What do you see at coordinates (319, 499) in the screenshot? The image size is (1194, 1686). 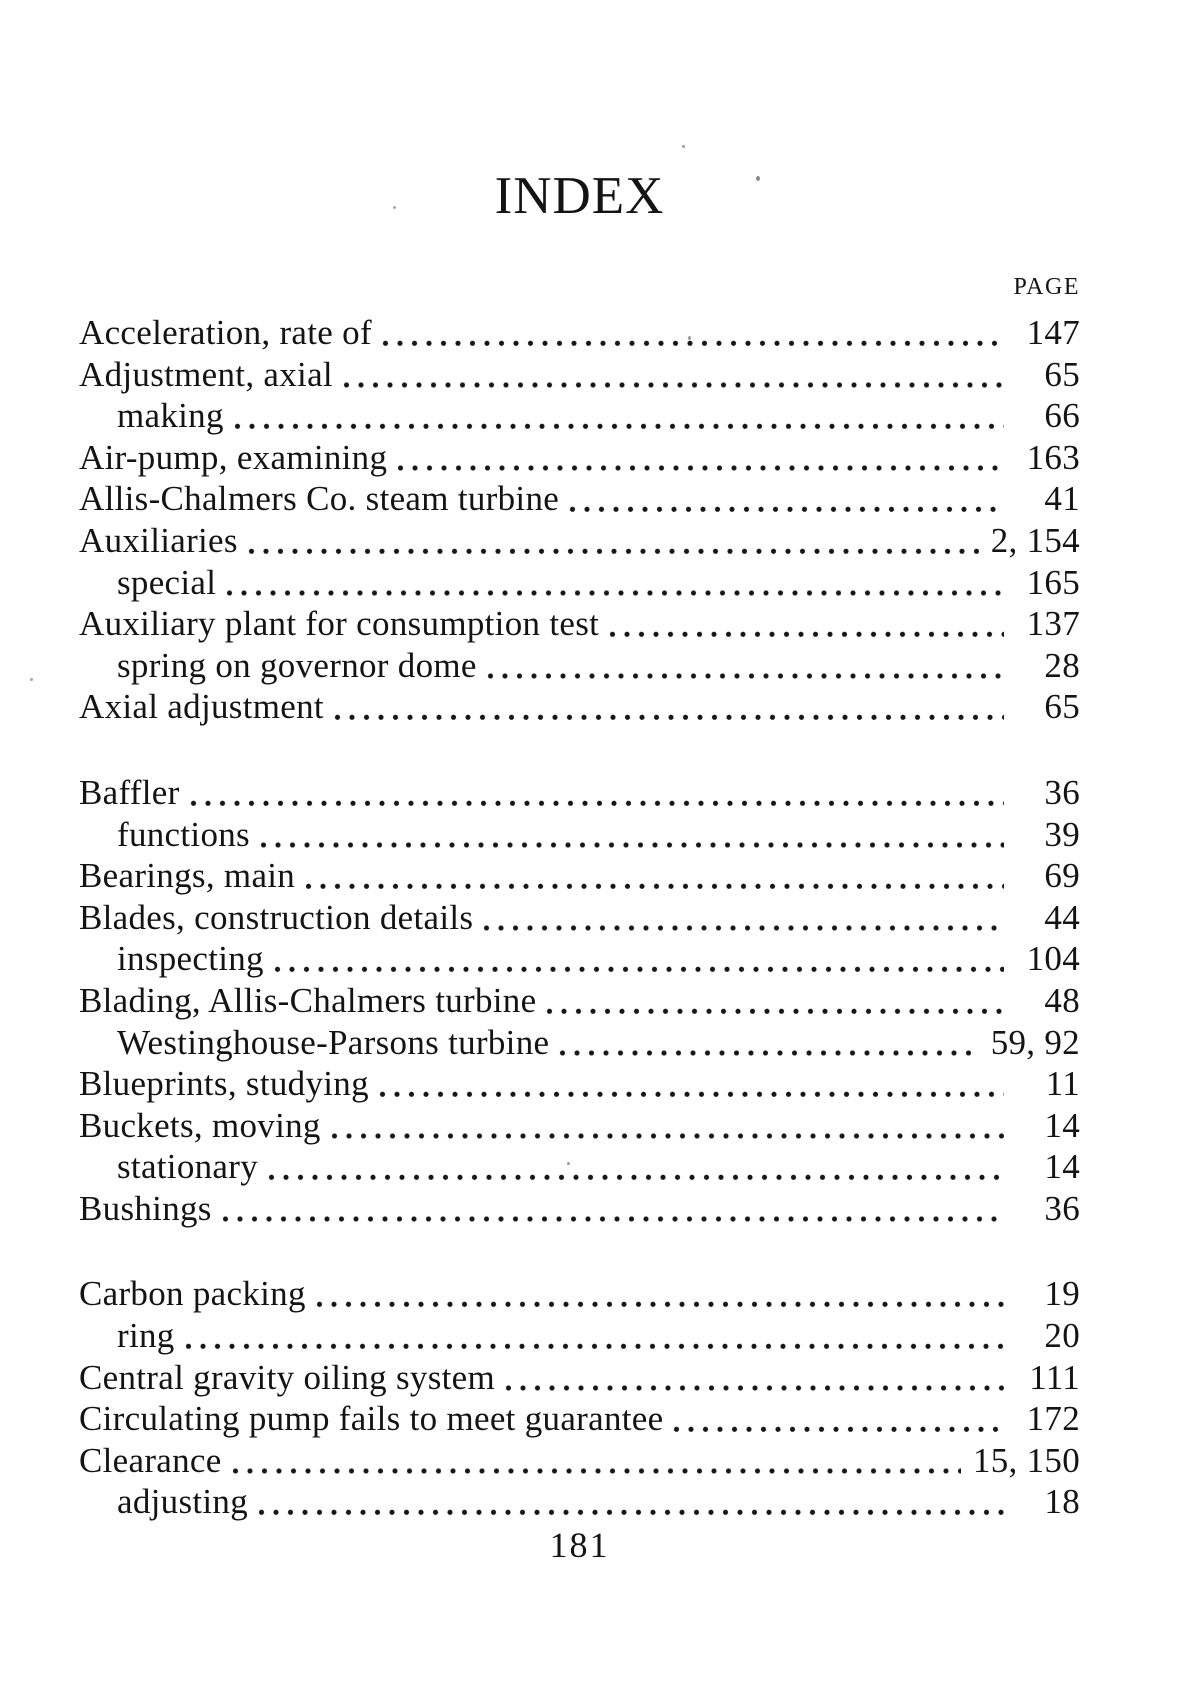 I see `entry-label: Allis-Chalmers Co. steam turbine` at bounding box center [319, 499].